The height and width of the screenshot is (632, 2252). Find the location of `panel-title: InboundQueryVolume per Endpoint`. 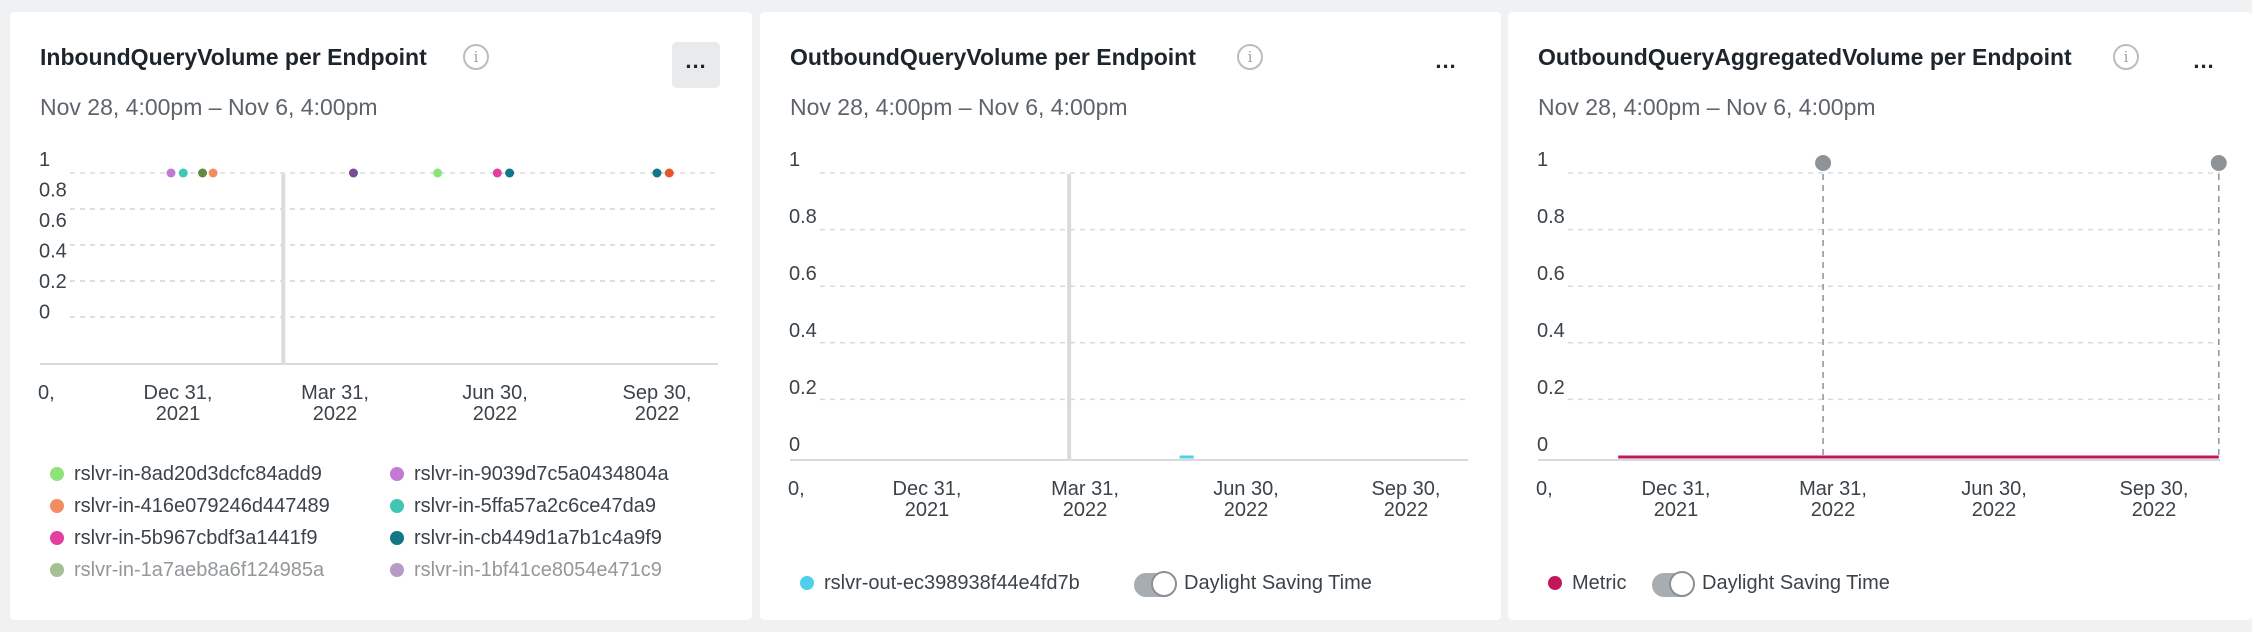

panel-title: InboundQueryVolume per Endpoint is located at coordinates (233, 57).